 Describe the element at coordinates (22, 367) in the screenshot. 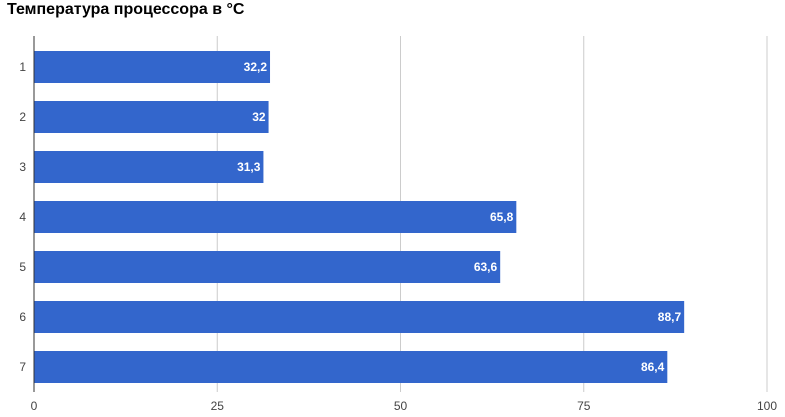

I see `y-tick-label: 7` at that location.